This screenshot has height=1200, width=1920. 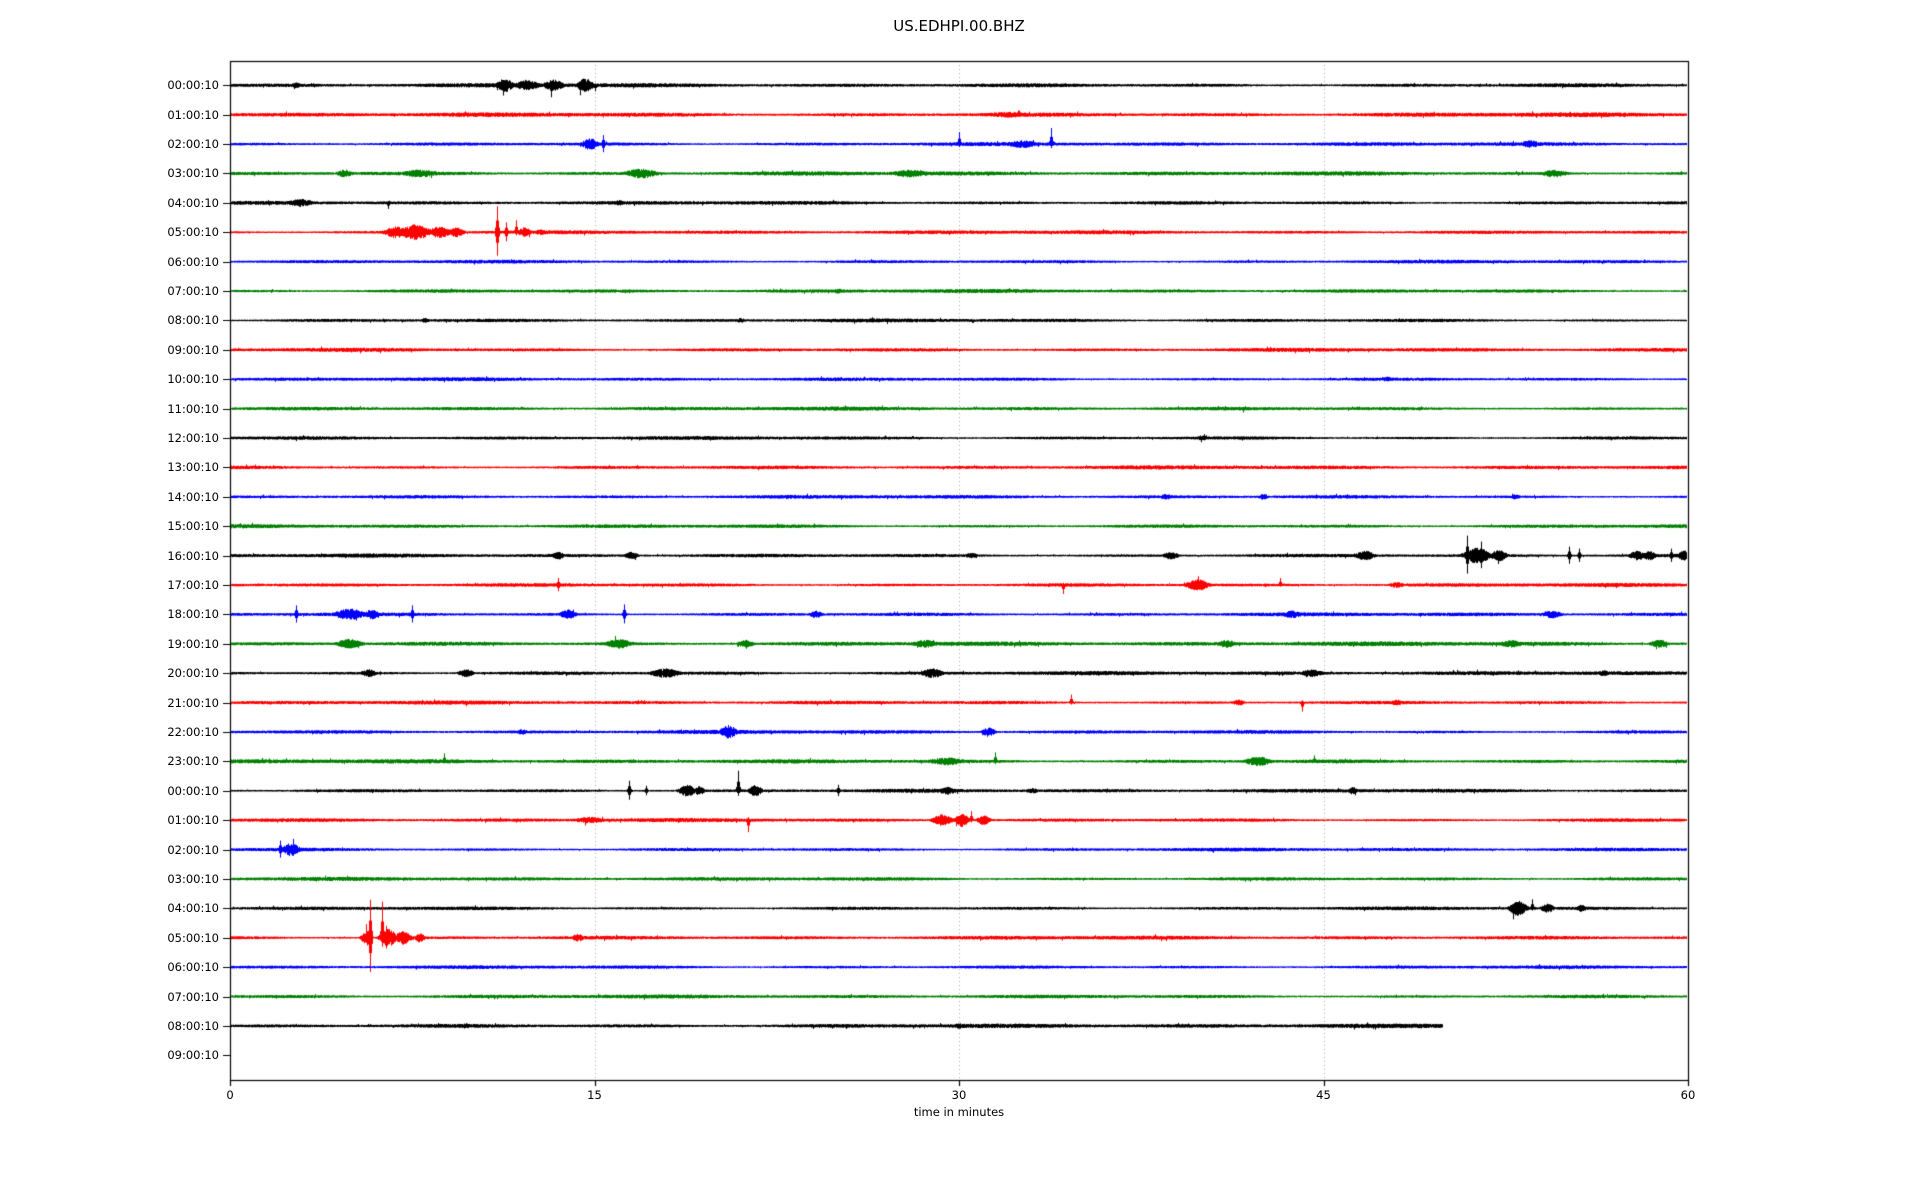 I want to click on row-time-label: 22:00:10, so click(x=193, y=731).